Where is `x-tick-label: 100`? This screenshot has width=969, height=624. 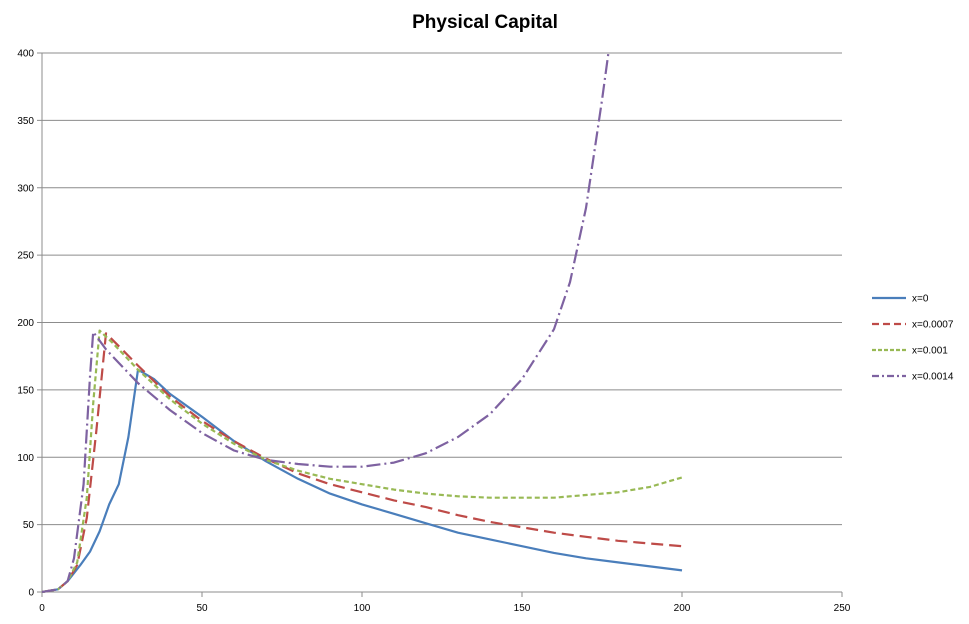 x-tick-label: 100 is located at coordinates (362, 608).